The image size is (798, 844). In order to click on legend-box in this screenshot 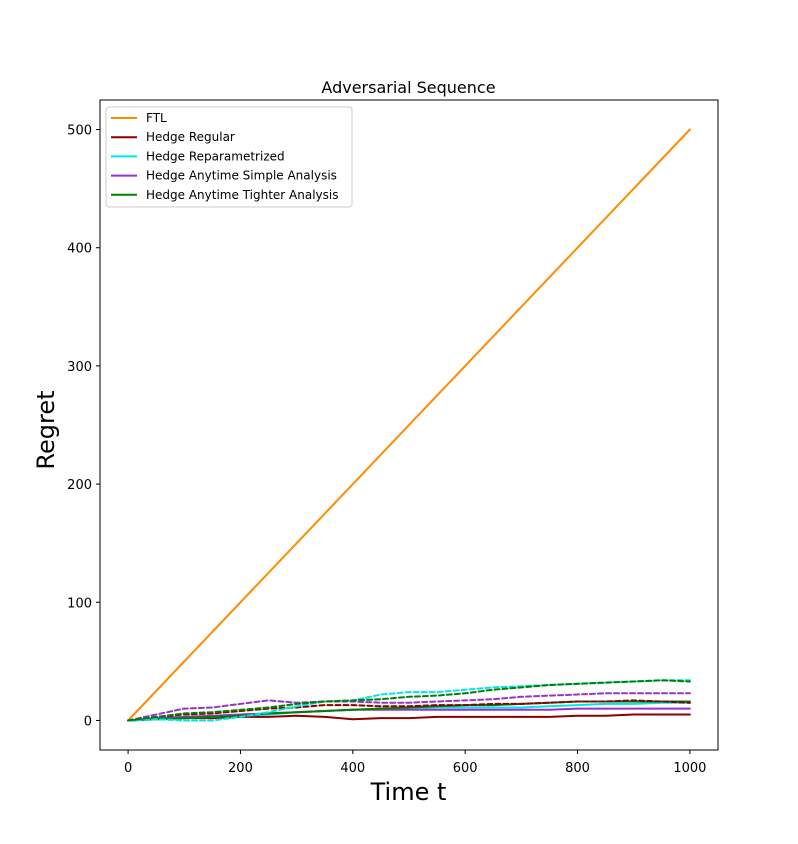, I will do `click(229, 157)`.